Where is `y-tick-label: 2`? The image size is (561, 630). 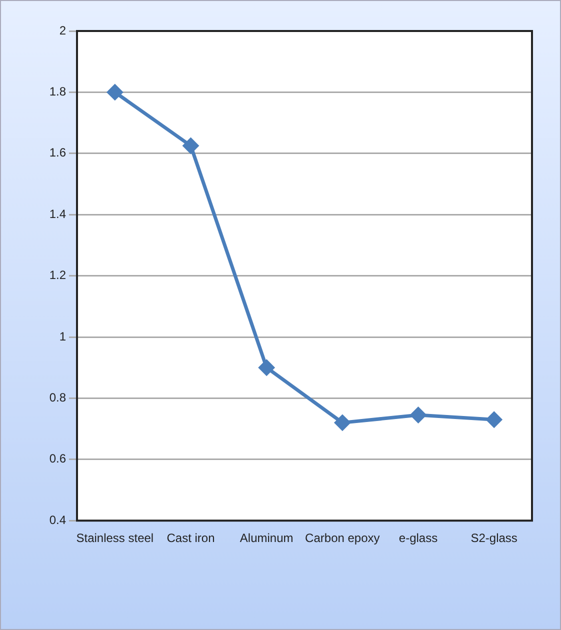
y-tick-label: 2 is located at coordinates (62, 30).